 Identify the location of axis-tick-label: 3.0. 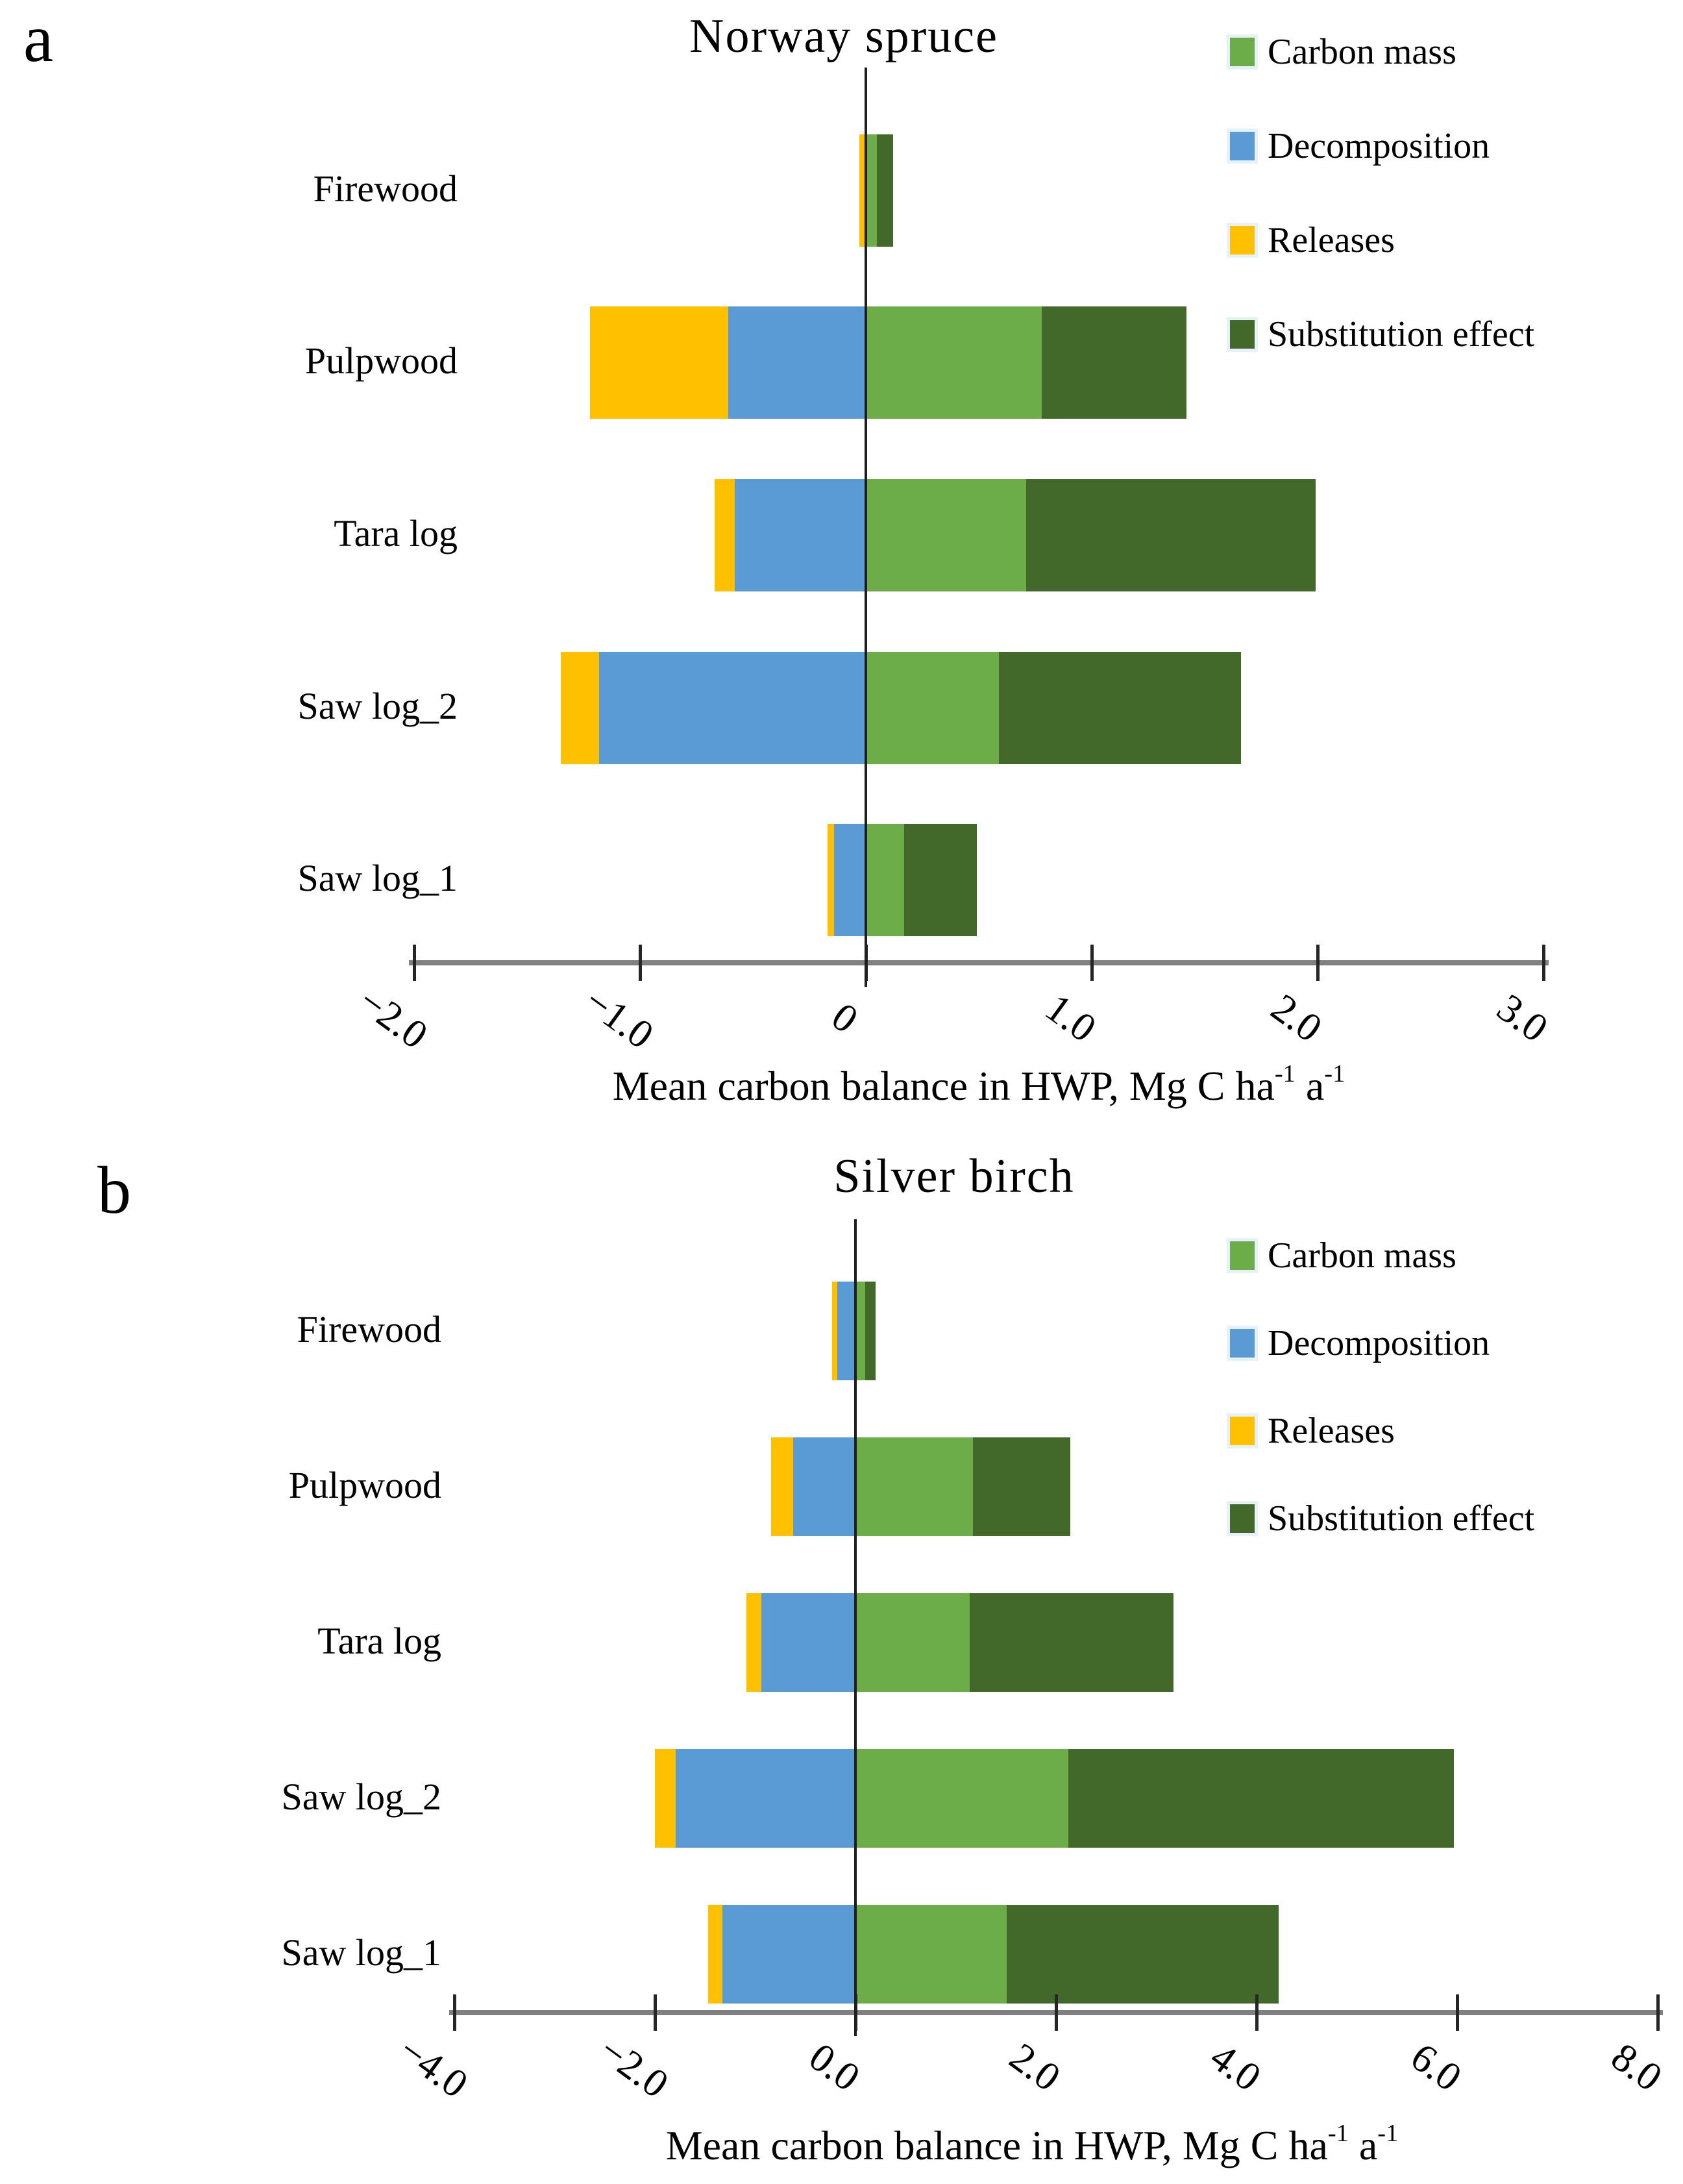
(1522, 1019).